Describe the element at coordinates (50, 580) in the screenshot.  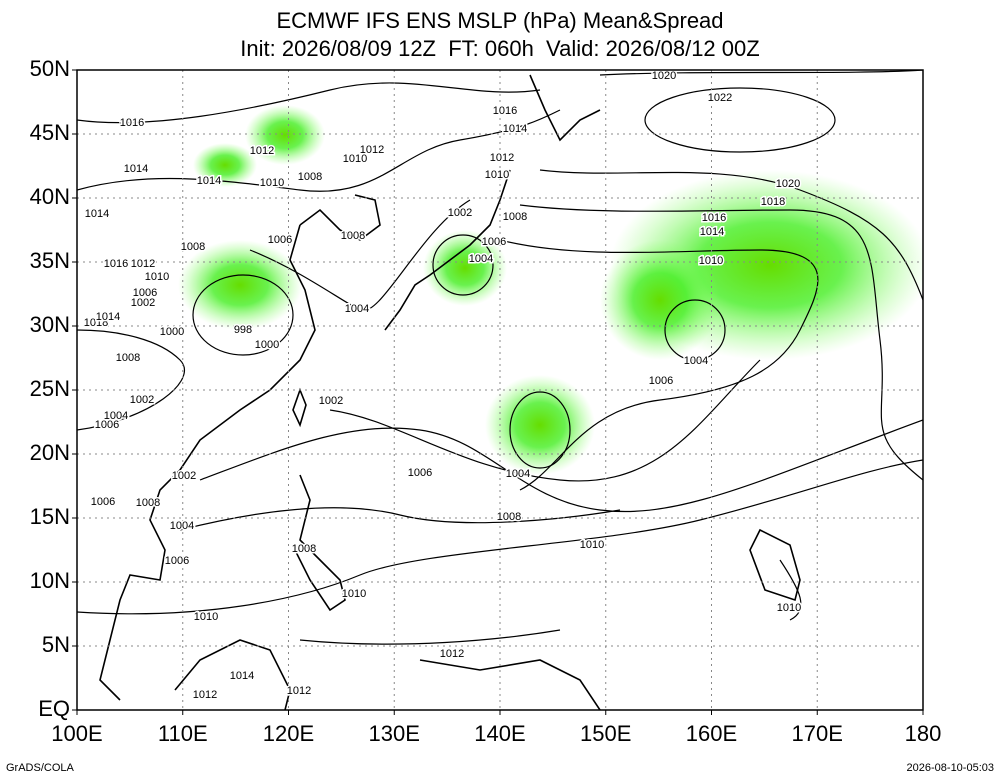
I see `lat-label: 10N` at that location.